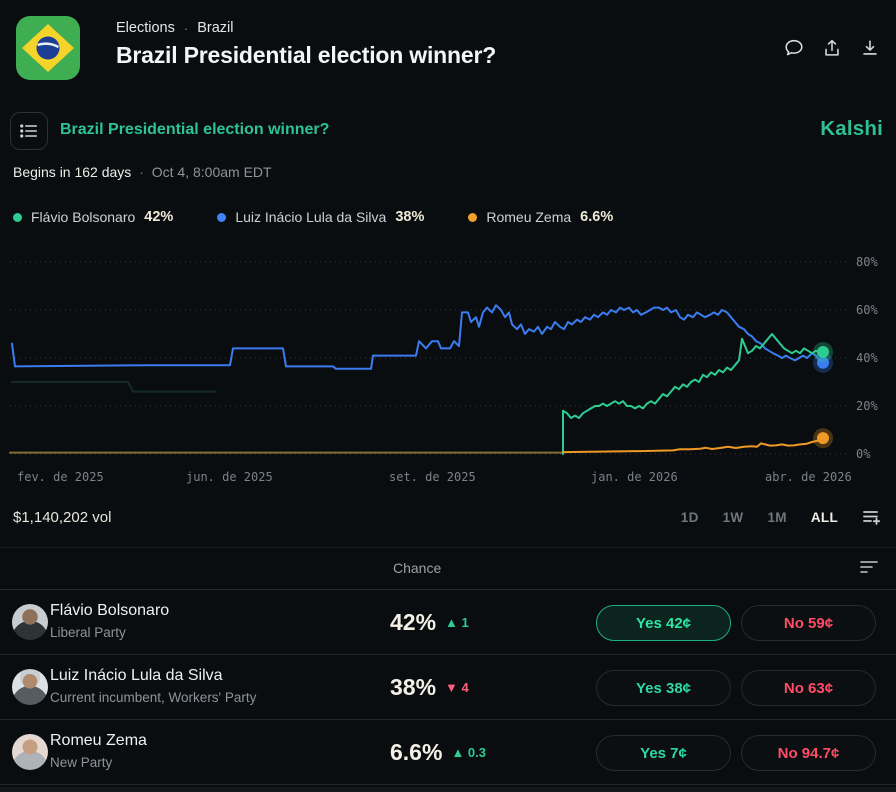 The width and height of the screenshot is (896, 792). What do you see at coordinates (663, 688) in the screenshot?
I see `yes-button: Yes 38¢` at bounding box center [663, 688].